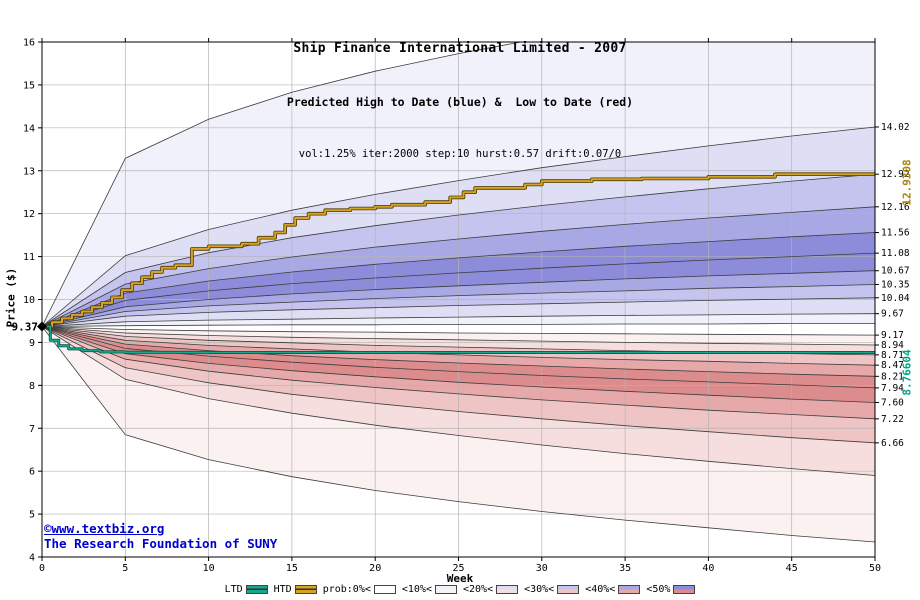  Describe the element at coordinates (209, 568) in the screenshot. I see `x-tick-label: 10` at that location.